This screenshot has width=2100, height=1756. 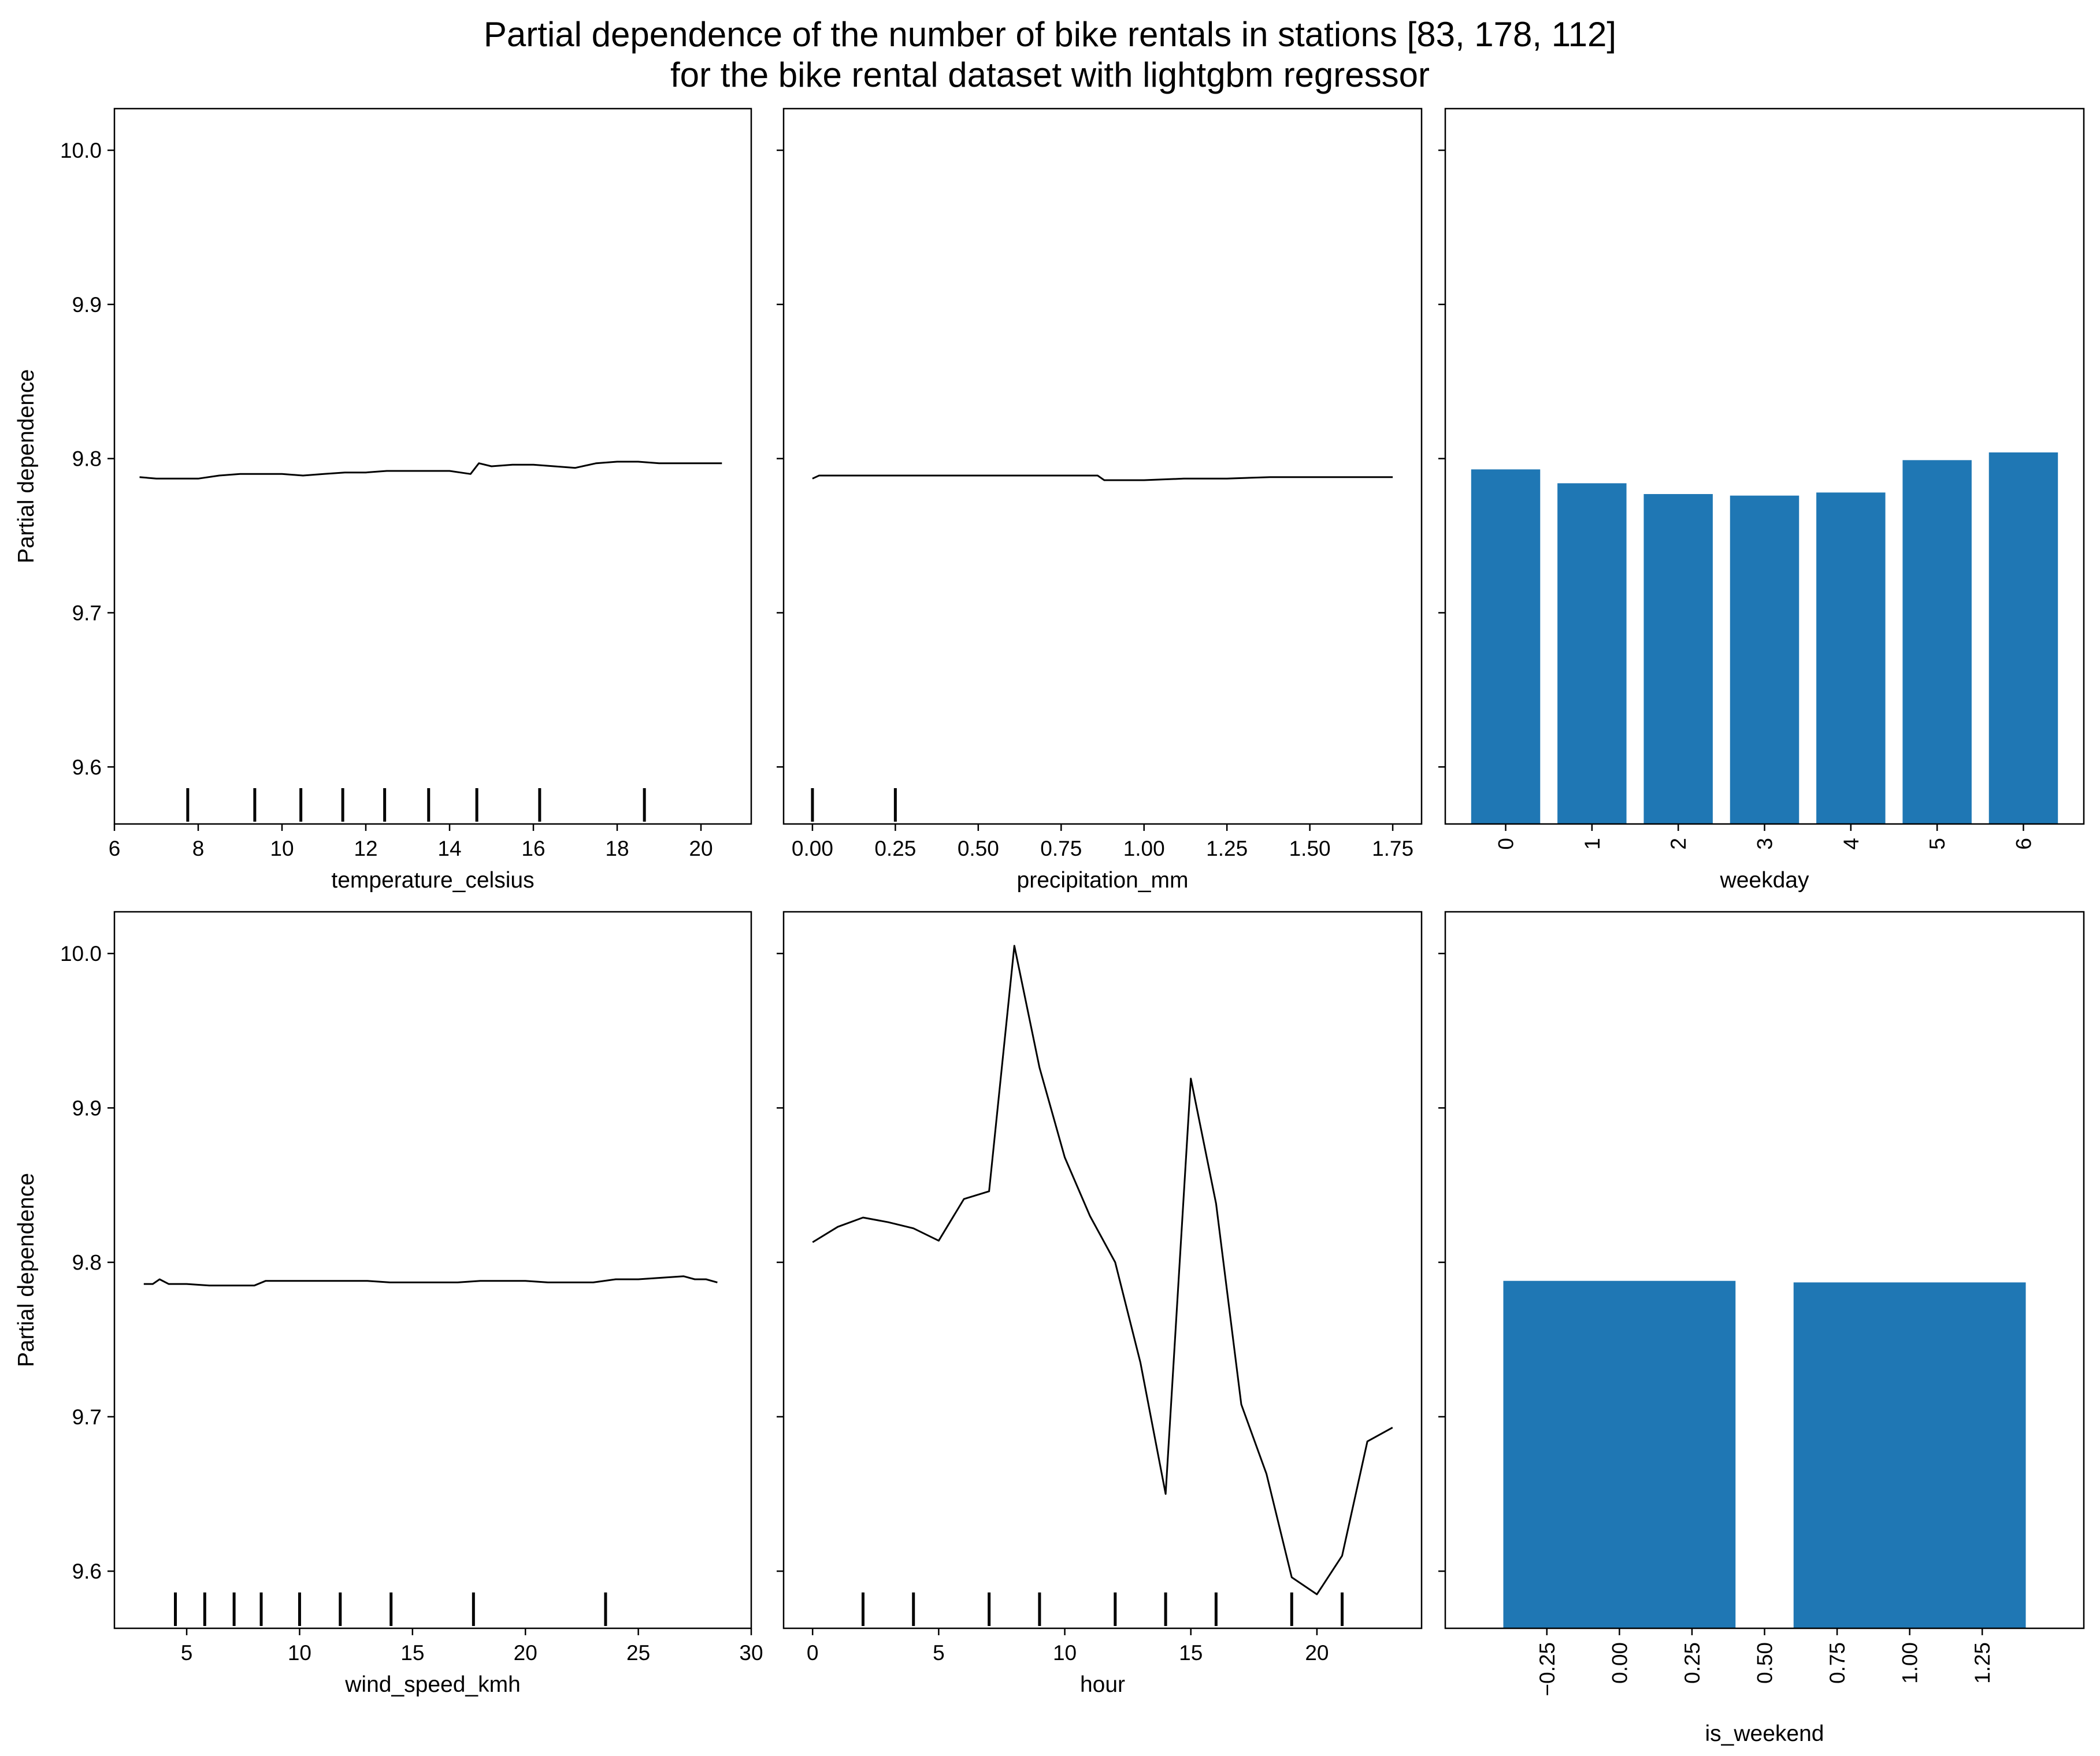 What do you see at coordinates (1762, 1329) in the screenshot?
I see `subplot-6: −0.25 0.00 0.25 0.50 0.75 1.00 1.25 is_weekend` at bounding box center [1762, 1329].